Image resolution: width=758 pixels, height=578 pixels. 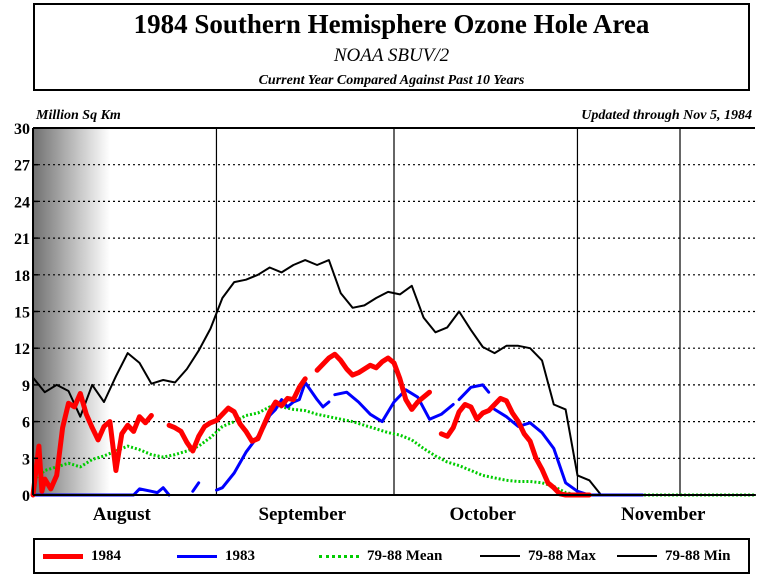 I want to click on legend-label: 79-88 Mean, so click(x=405, y=555).